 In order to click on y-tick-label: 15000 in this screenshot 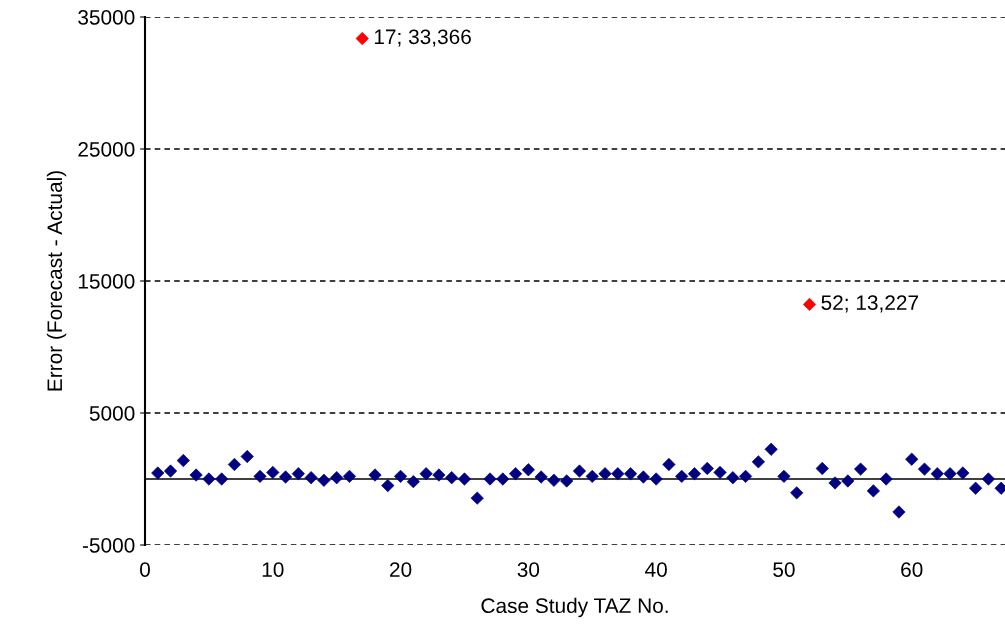, I will do `click(106, 281)`.